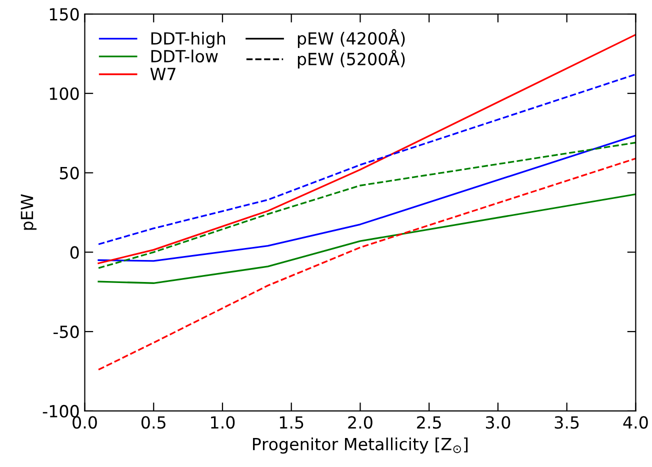 This screenshot has width=652, height=467. What do you see at coordinates (28, 212) in the screenshot?
I see `y-axis-title: pEW` at bounding box center [28, 212].